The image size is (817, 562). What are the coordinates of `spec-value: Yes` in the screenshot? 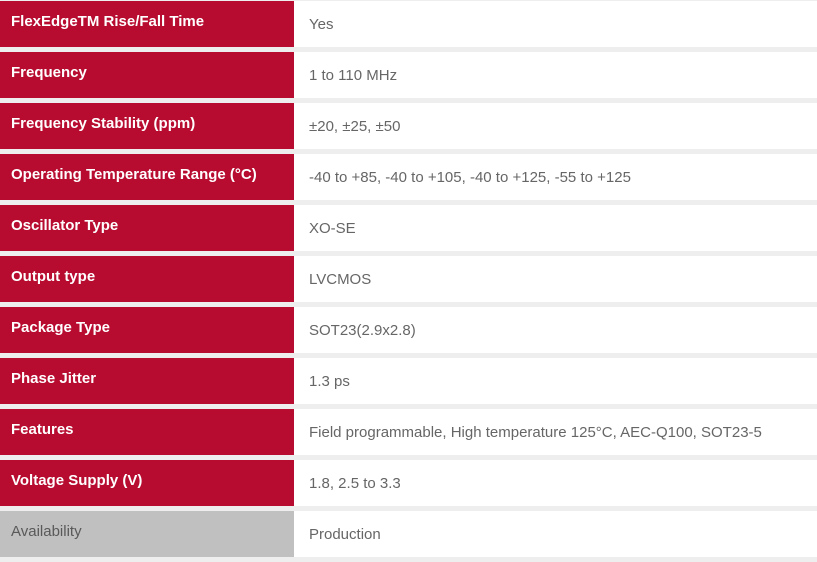 It's located at (555, 24).